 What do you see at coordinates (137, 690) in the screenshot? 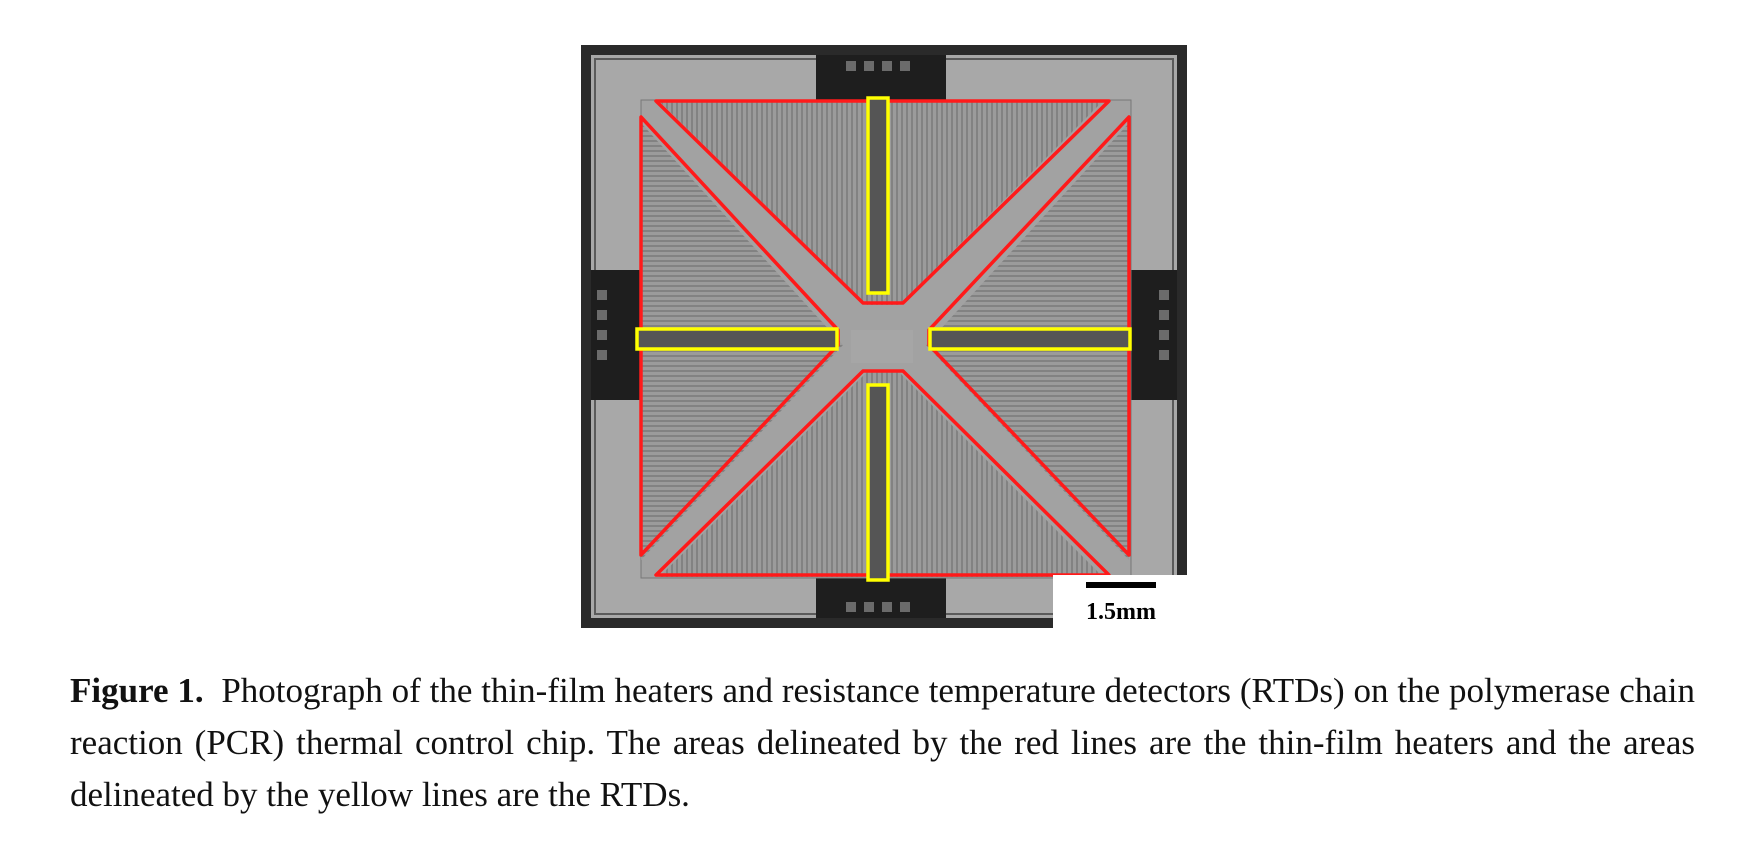
I see `caption-label: Figure 1.` at bounding box center [137, 690].